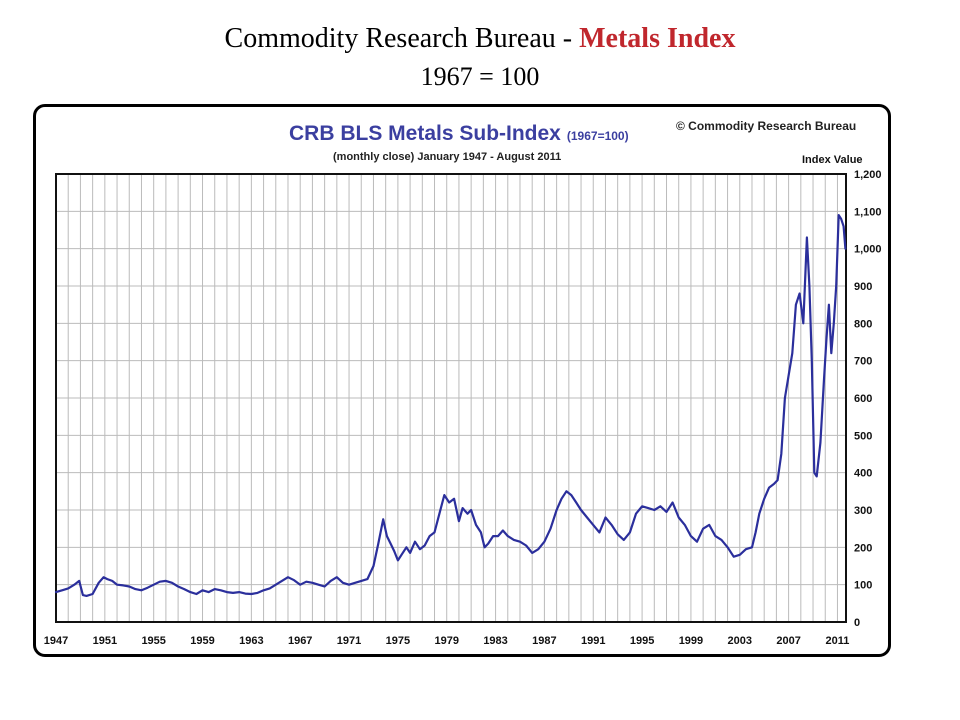 The image size is (960, 720). Describe the element at coordinates (868, 212) in the screenshot. I see `y-tick-label: 1,100` at that location.